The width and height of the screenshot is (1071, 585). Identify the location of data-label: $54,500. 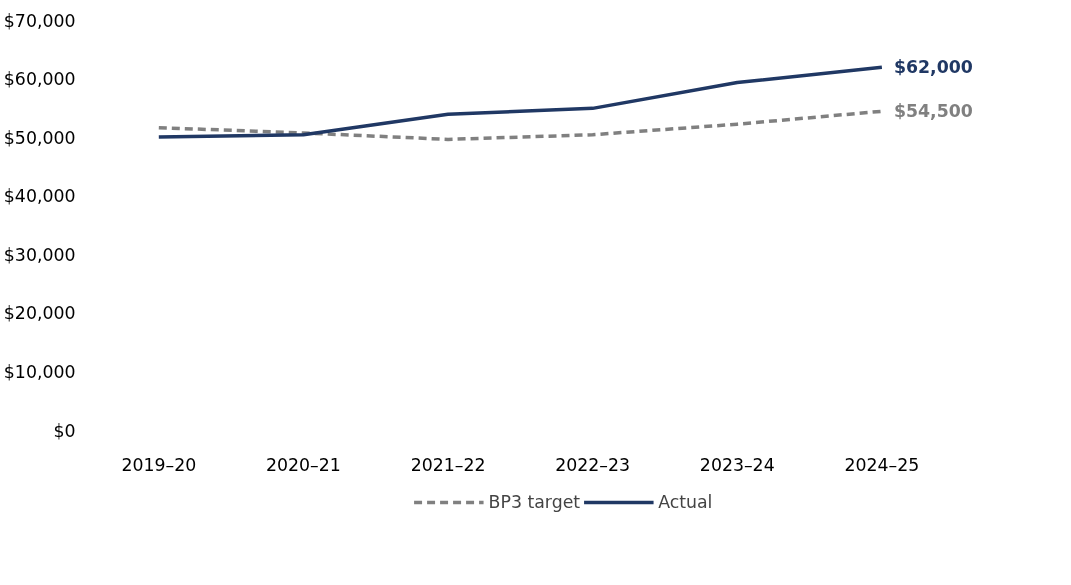
(933, 111).